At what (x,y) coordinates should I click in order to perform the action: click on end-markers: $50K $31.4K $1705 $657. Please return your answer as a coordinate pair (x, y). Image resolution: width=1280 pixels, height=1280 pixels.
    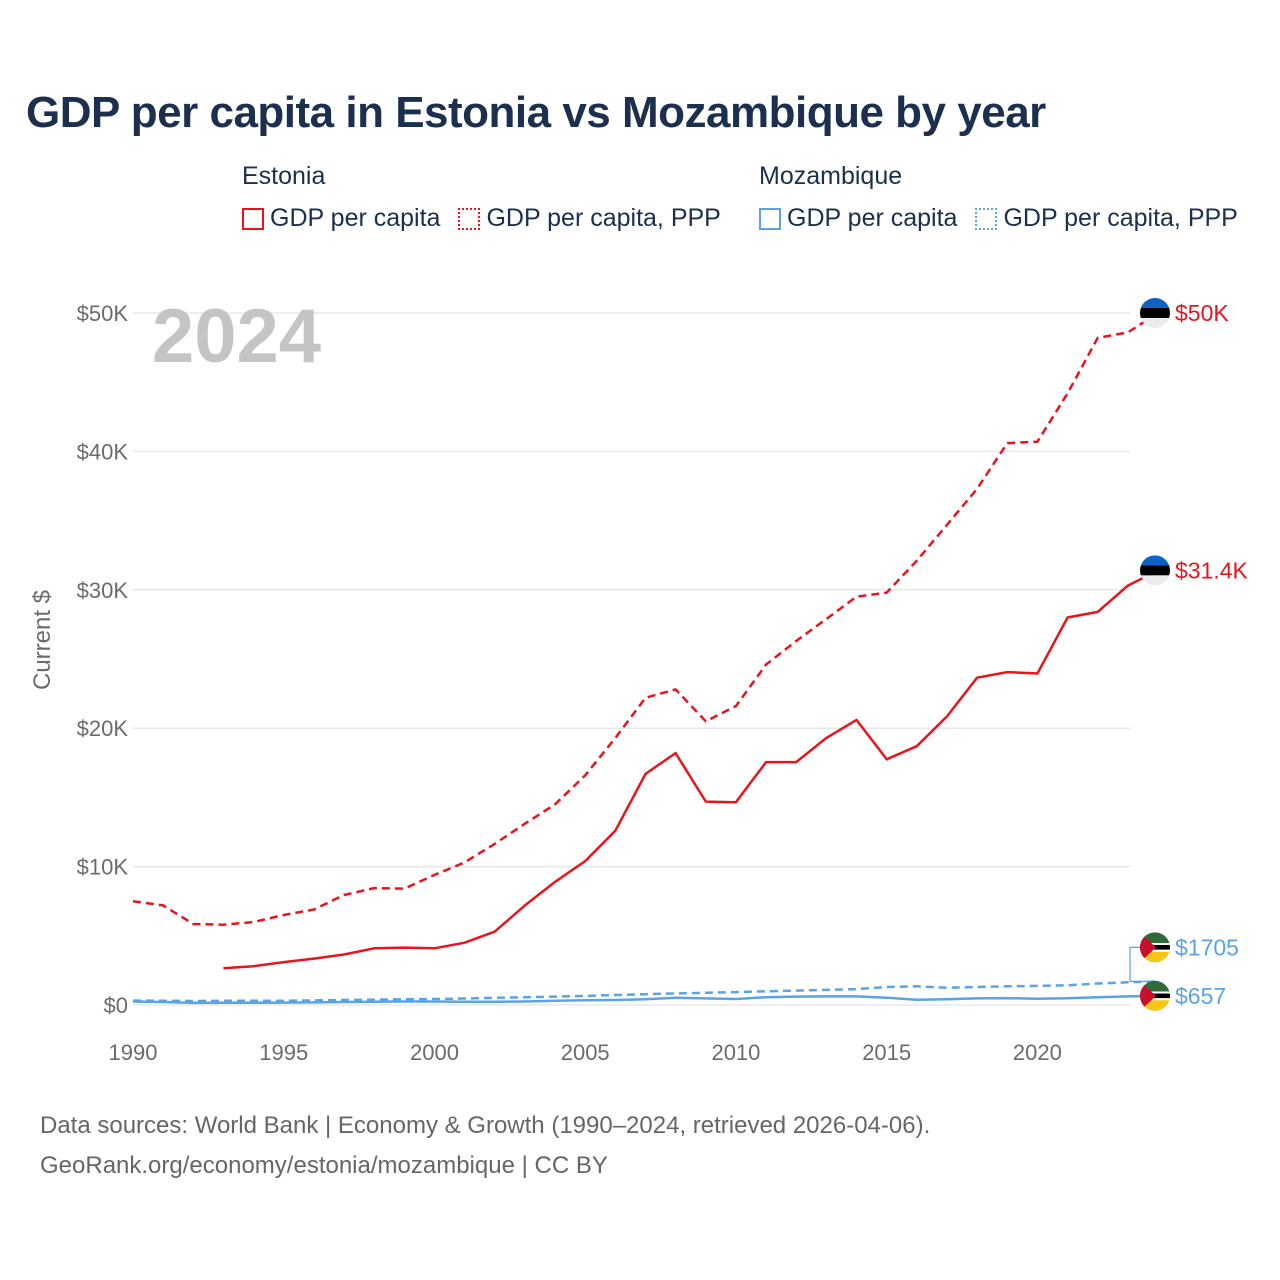
    Looking at the image, I should click on (1189, 654).